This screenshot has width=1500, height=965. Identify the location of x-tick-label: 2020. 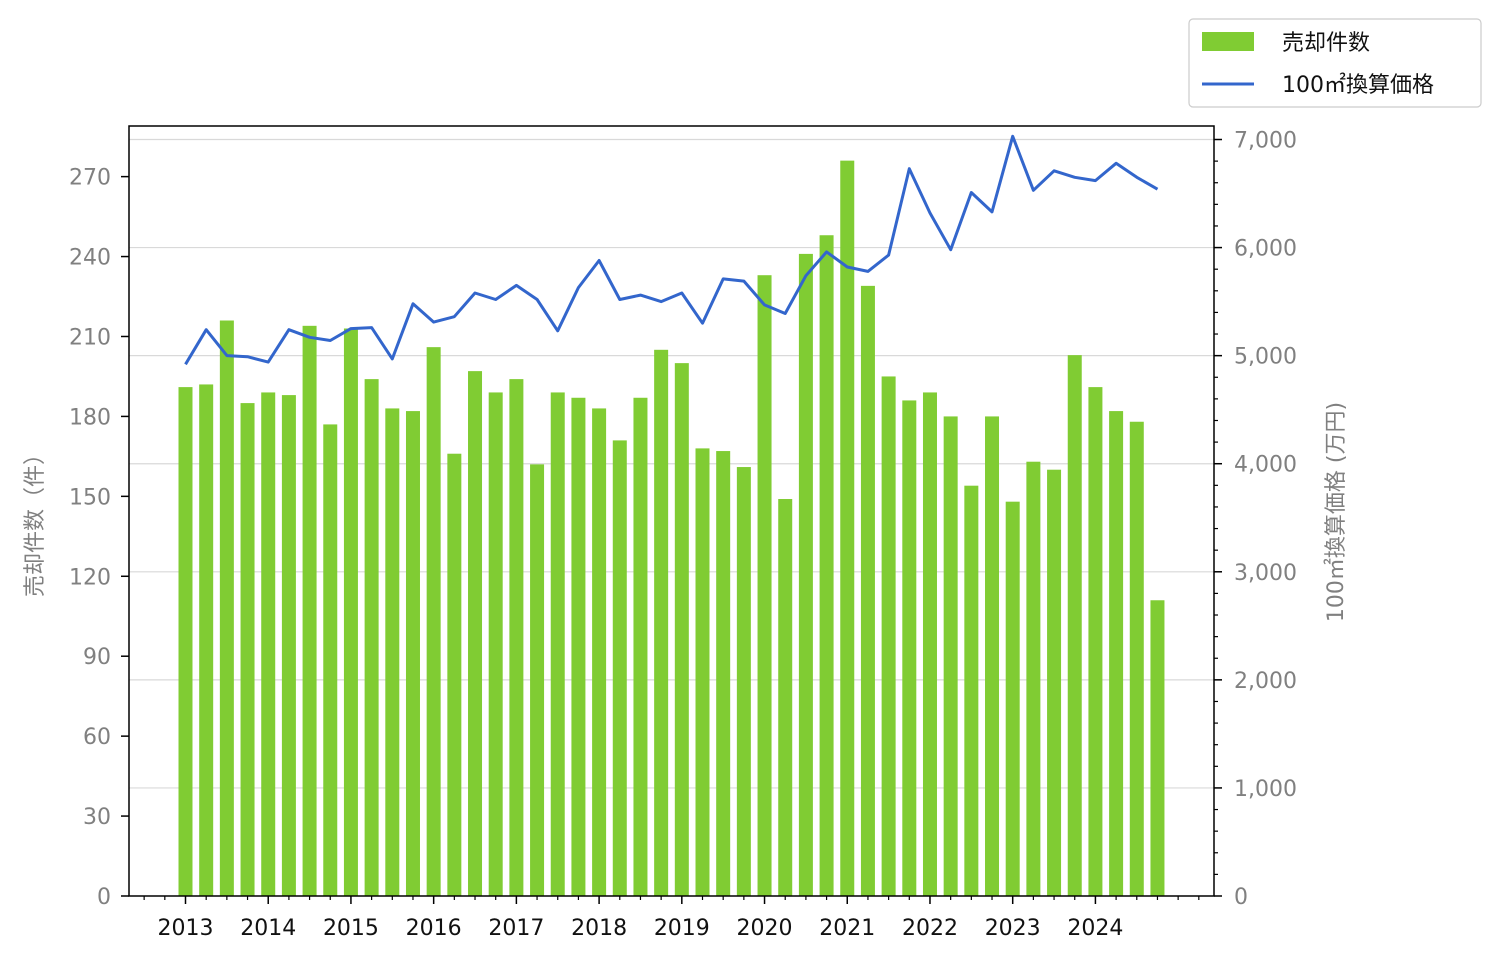
(765, 928).